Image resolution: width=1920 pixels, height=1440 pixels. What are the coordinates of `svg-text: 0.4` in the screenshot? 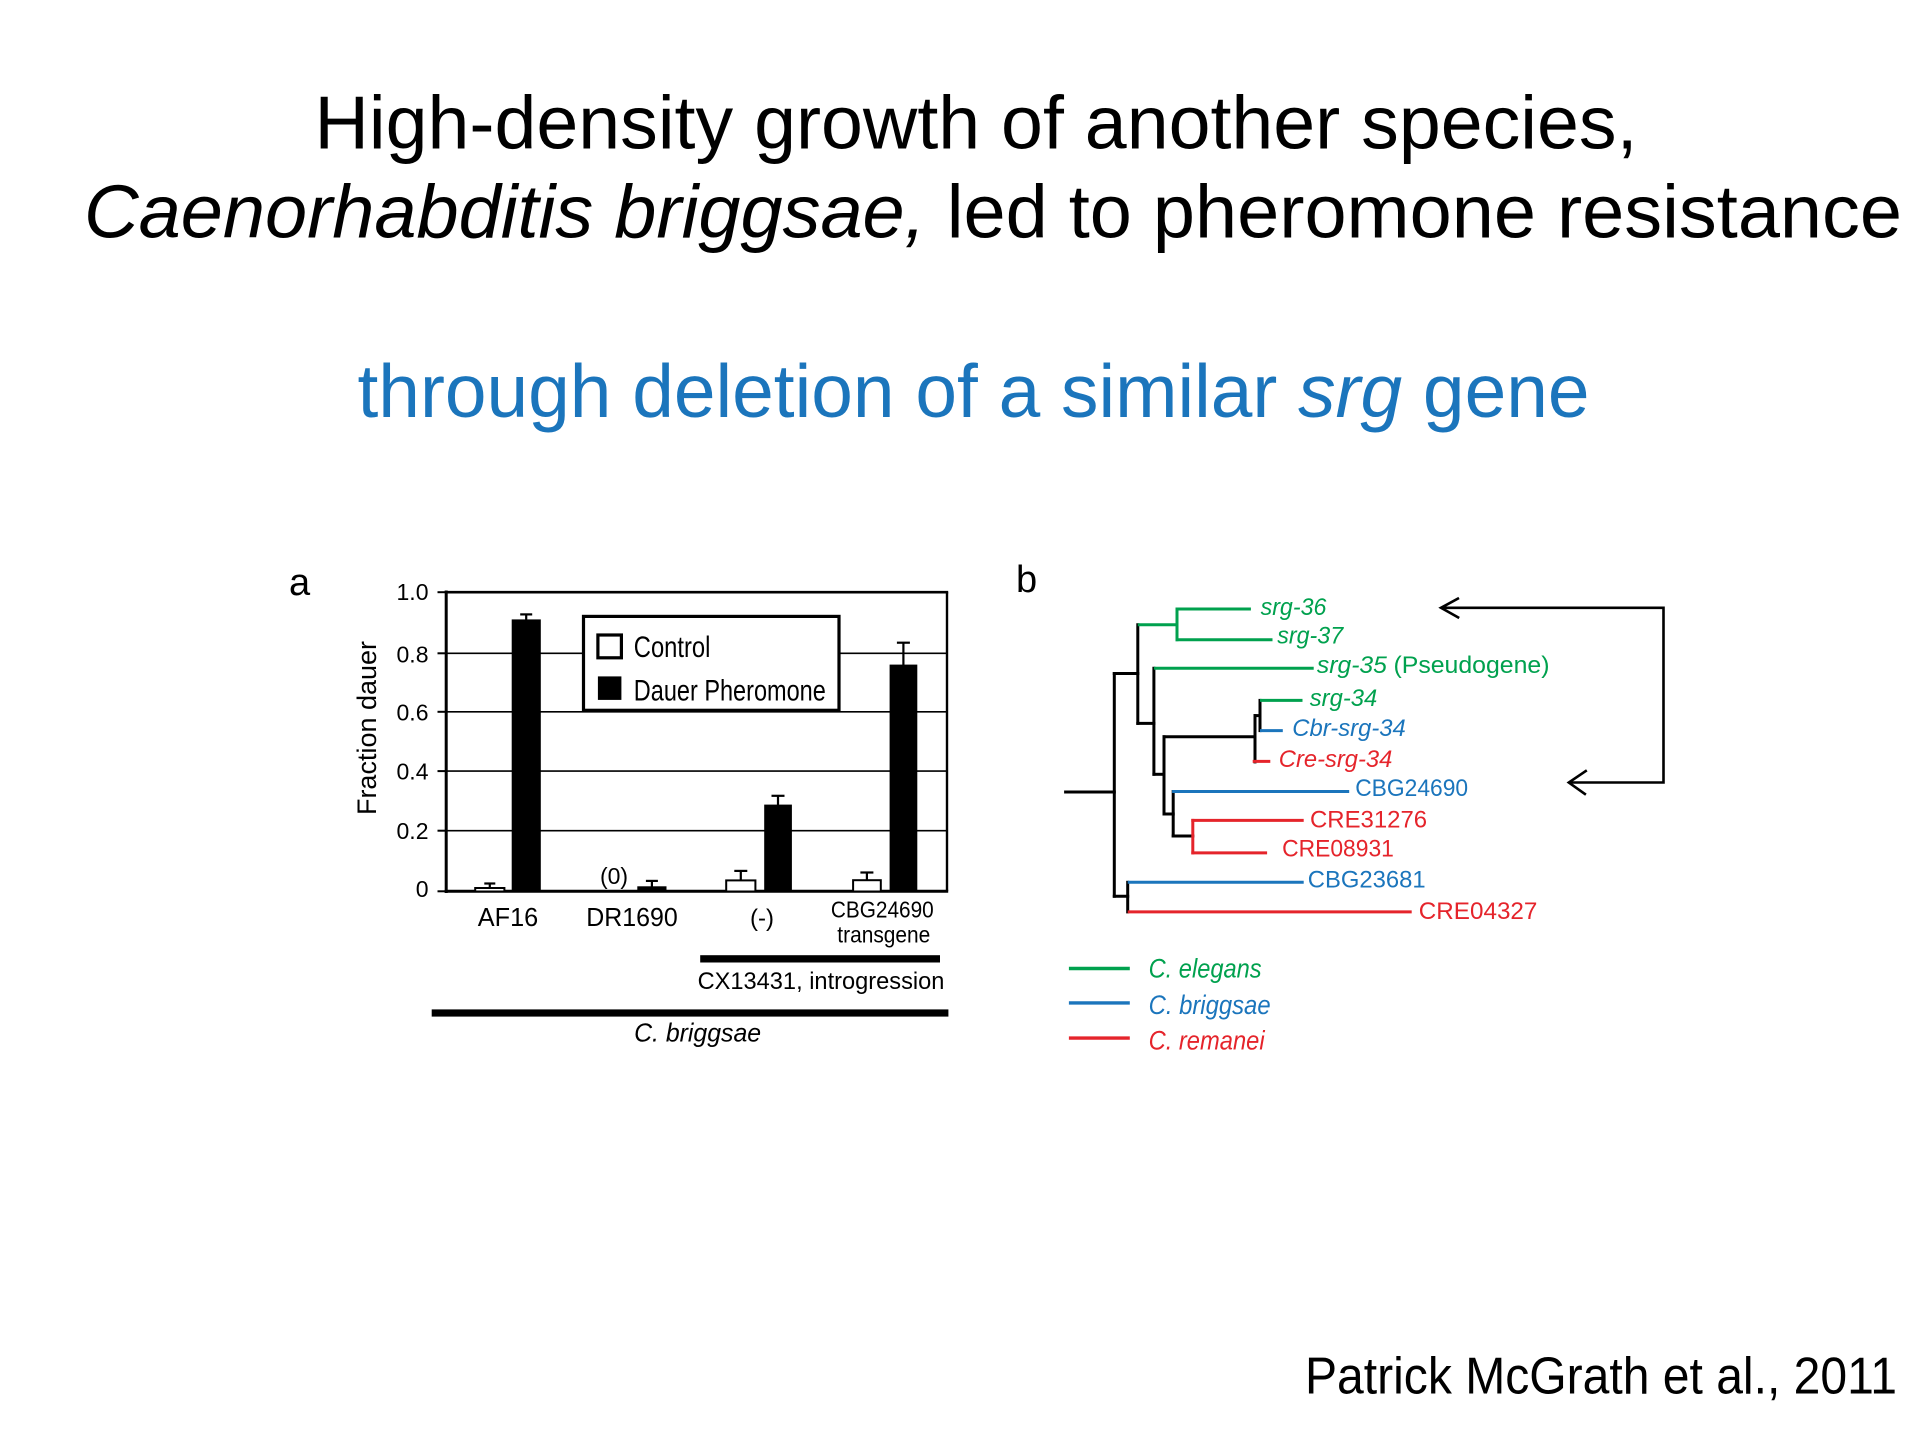 It's located at (413, 772).